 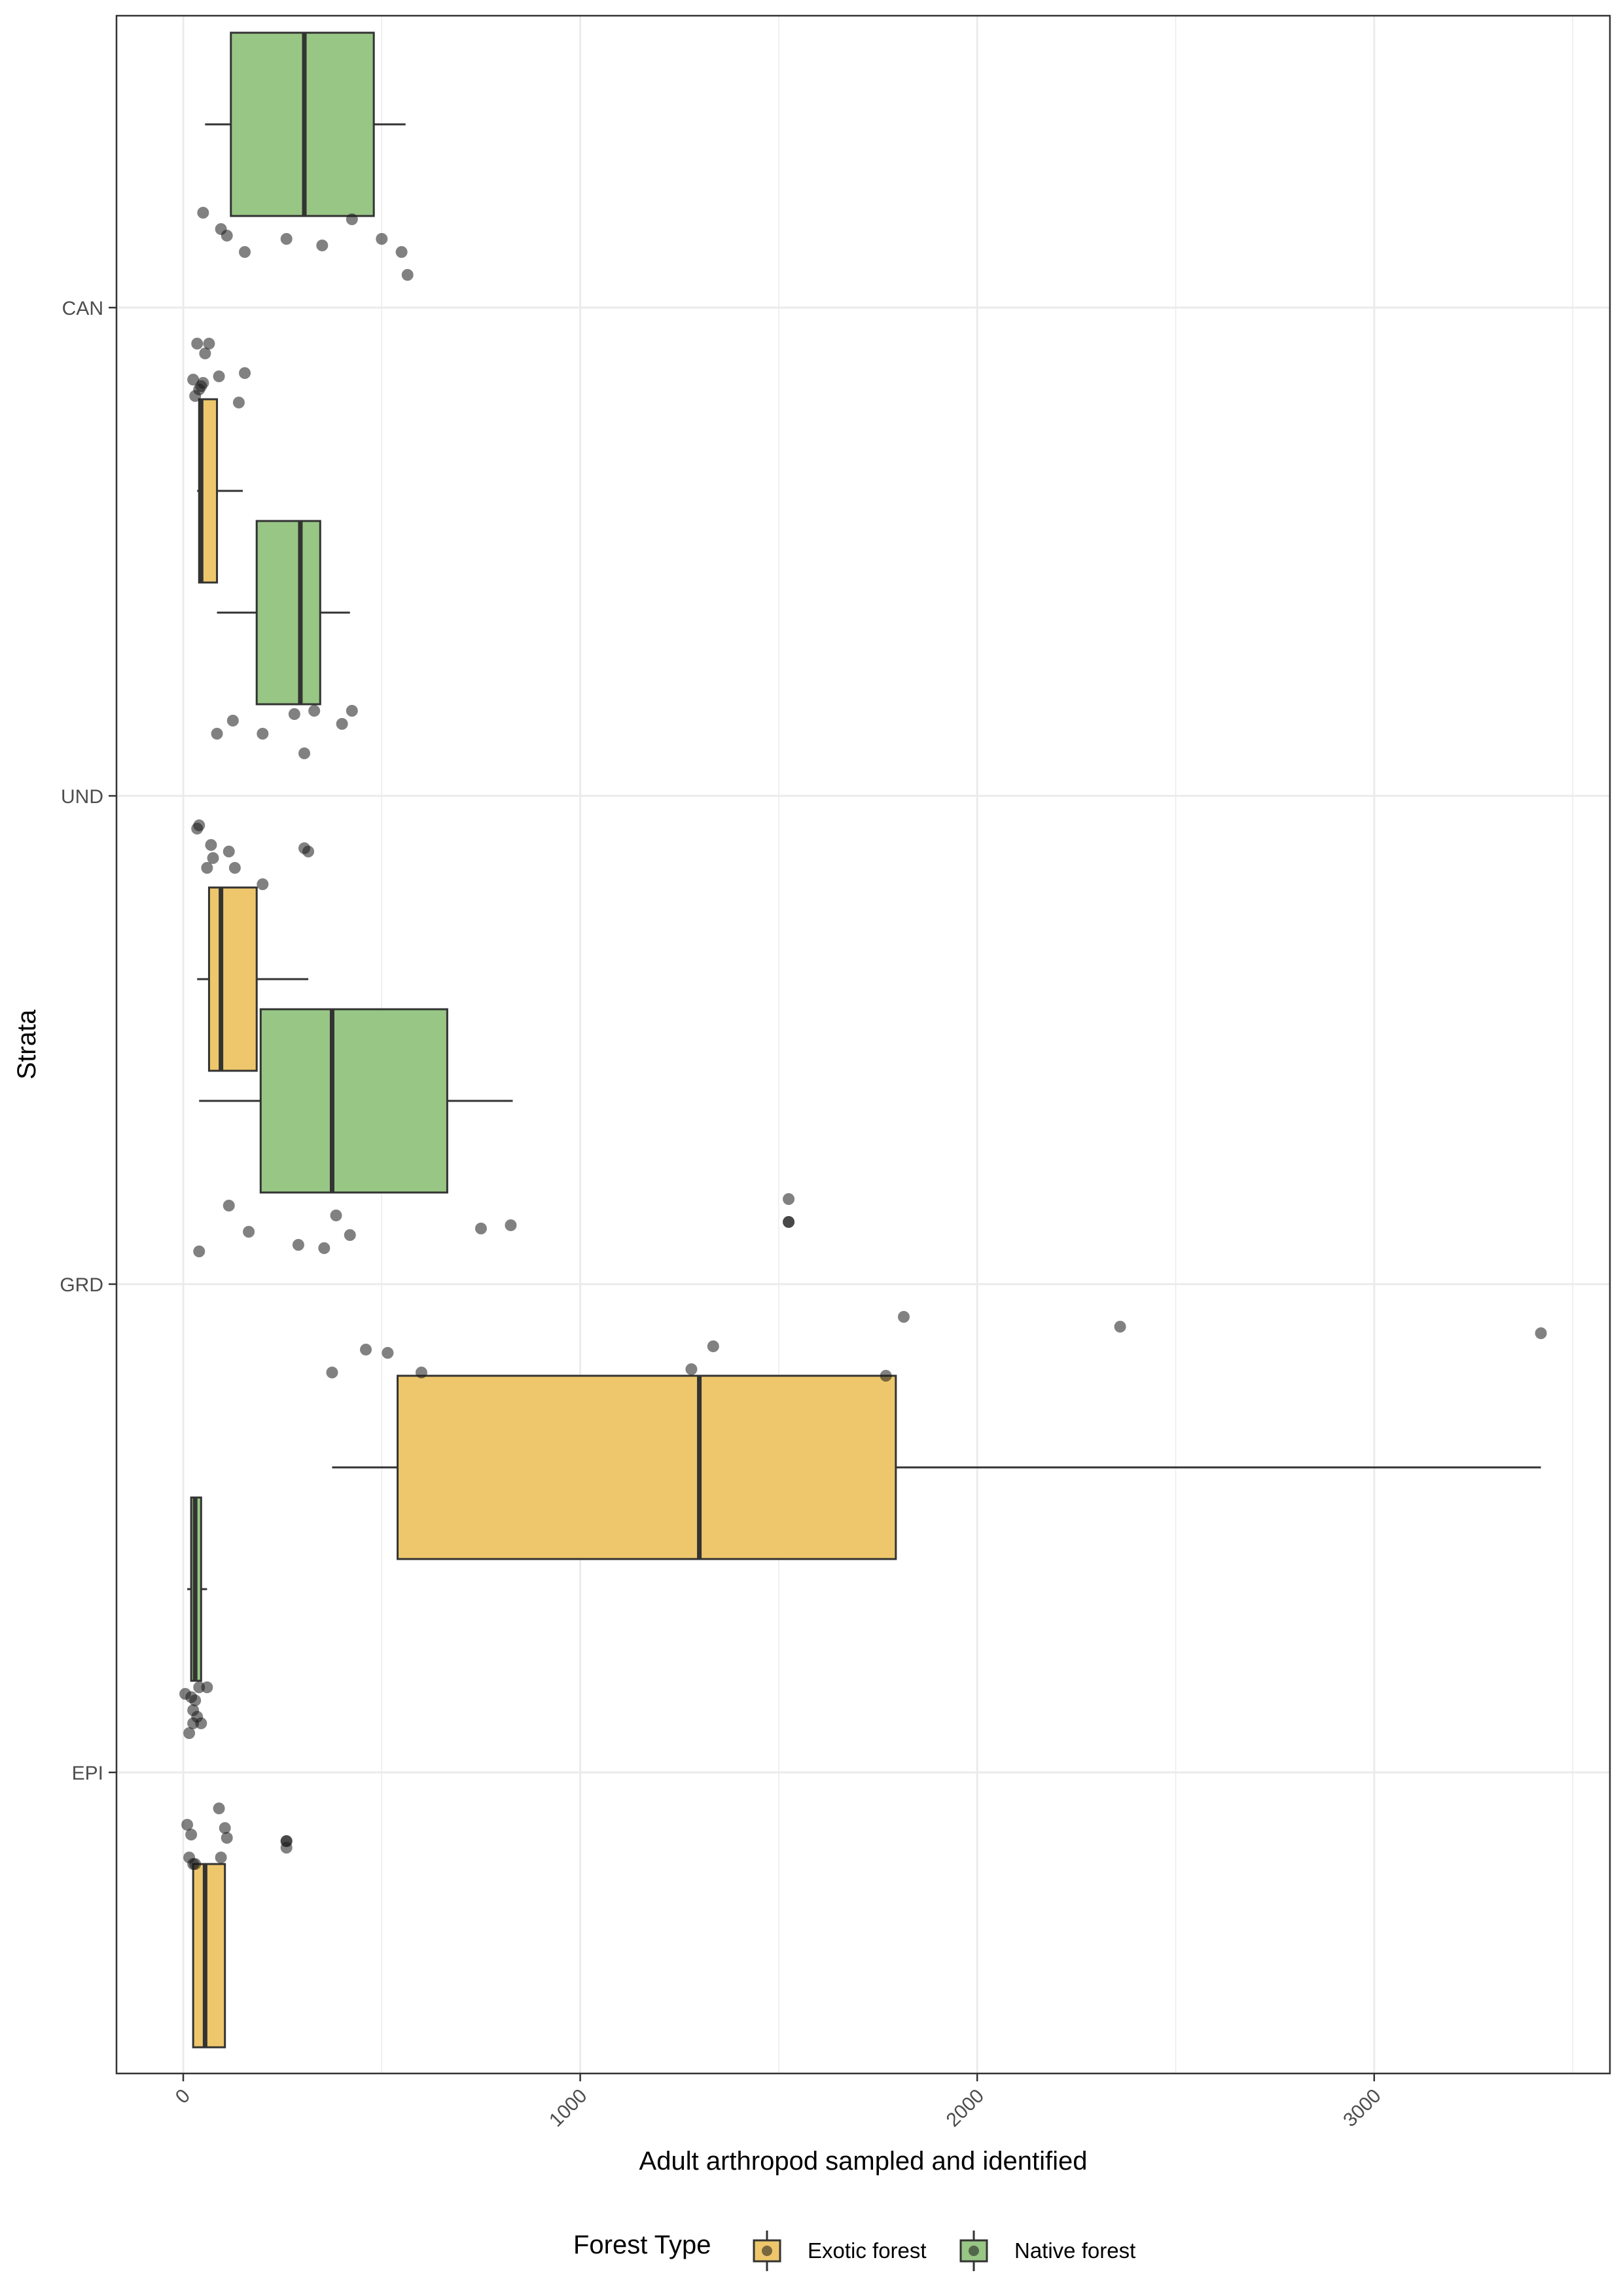 What do you see at coordinates (197, 1589) in the screenshot?
I see `box-epi-native-forest` at bounding box center [197, 1589].